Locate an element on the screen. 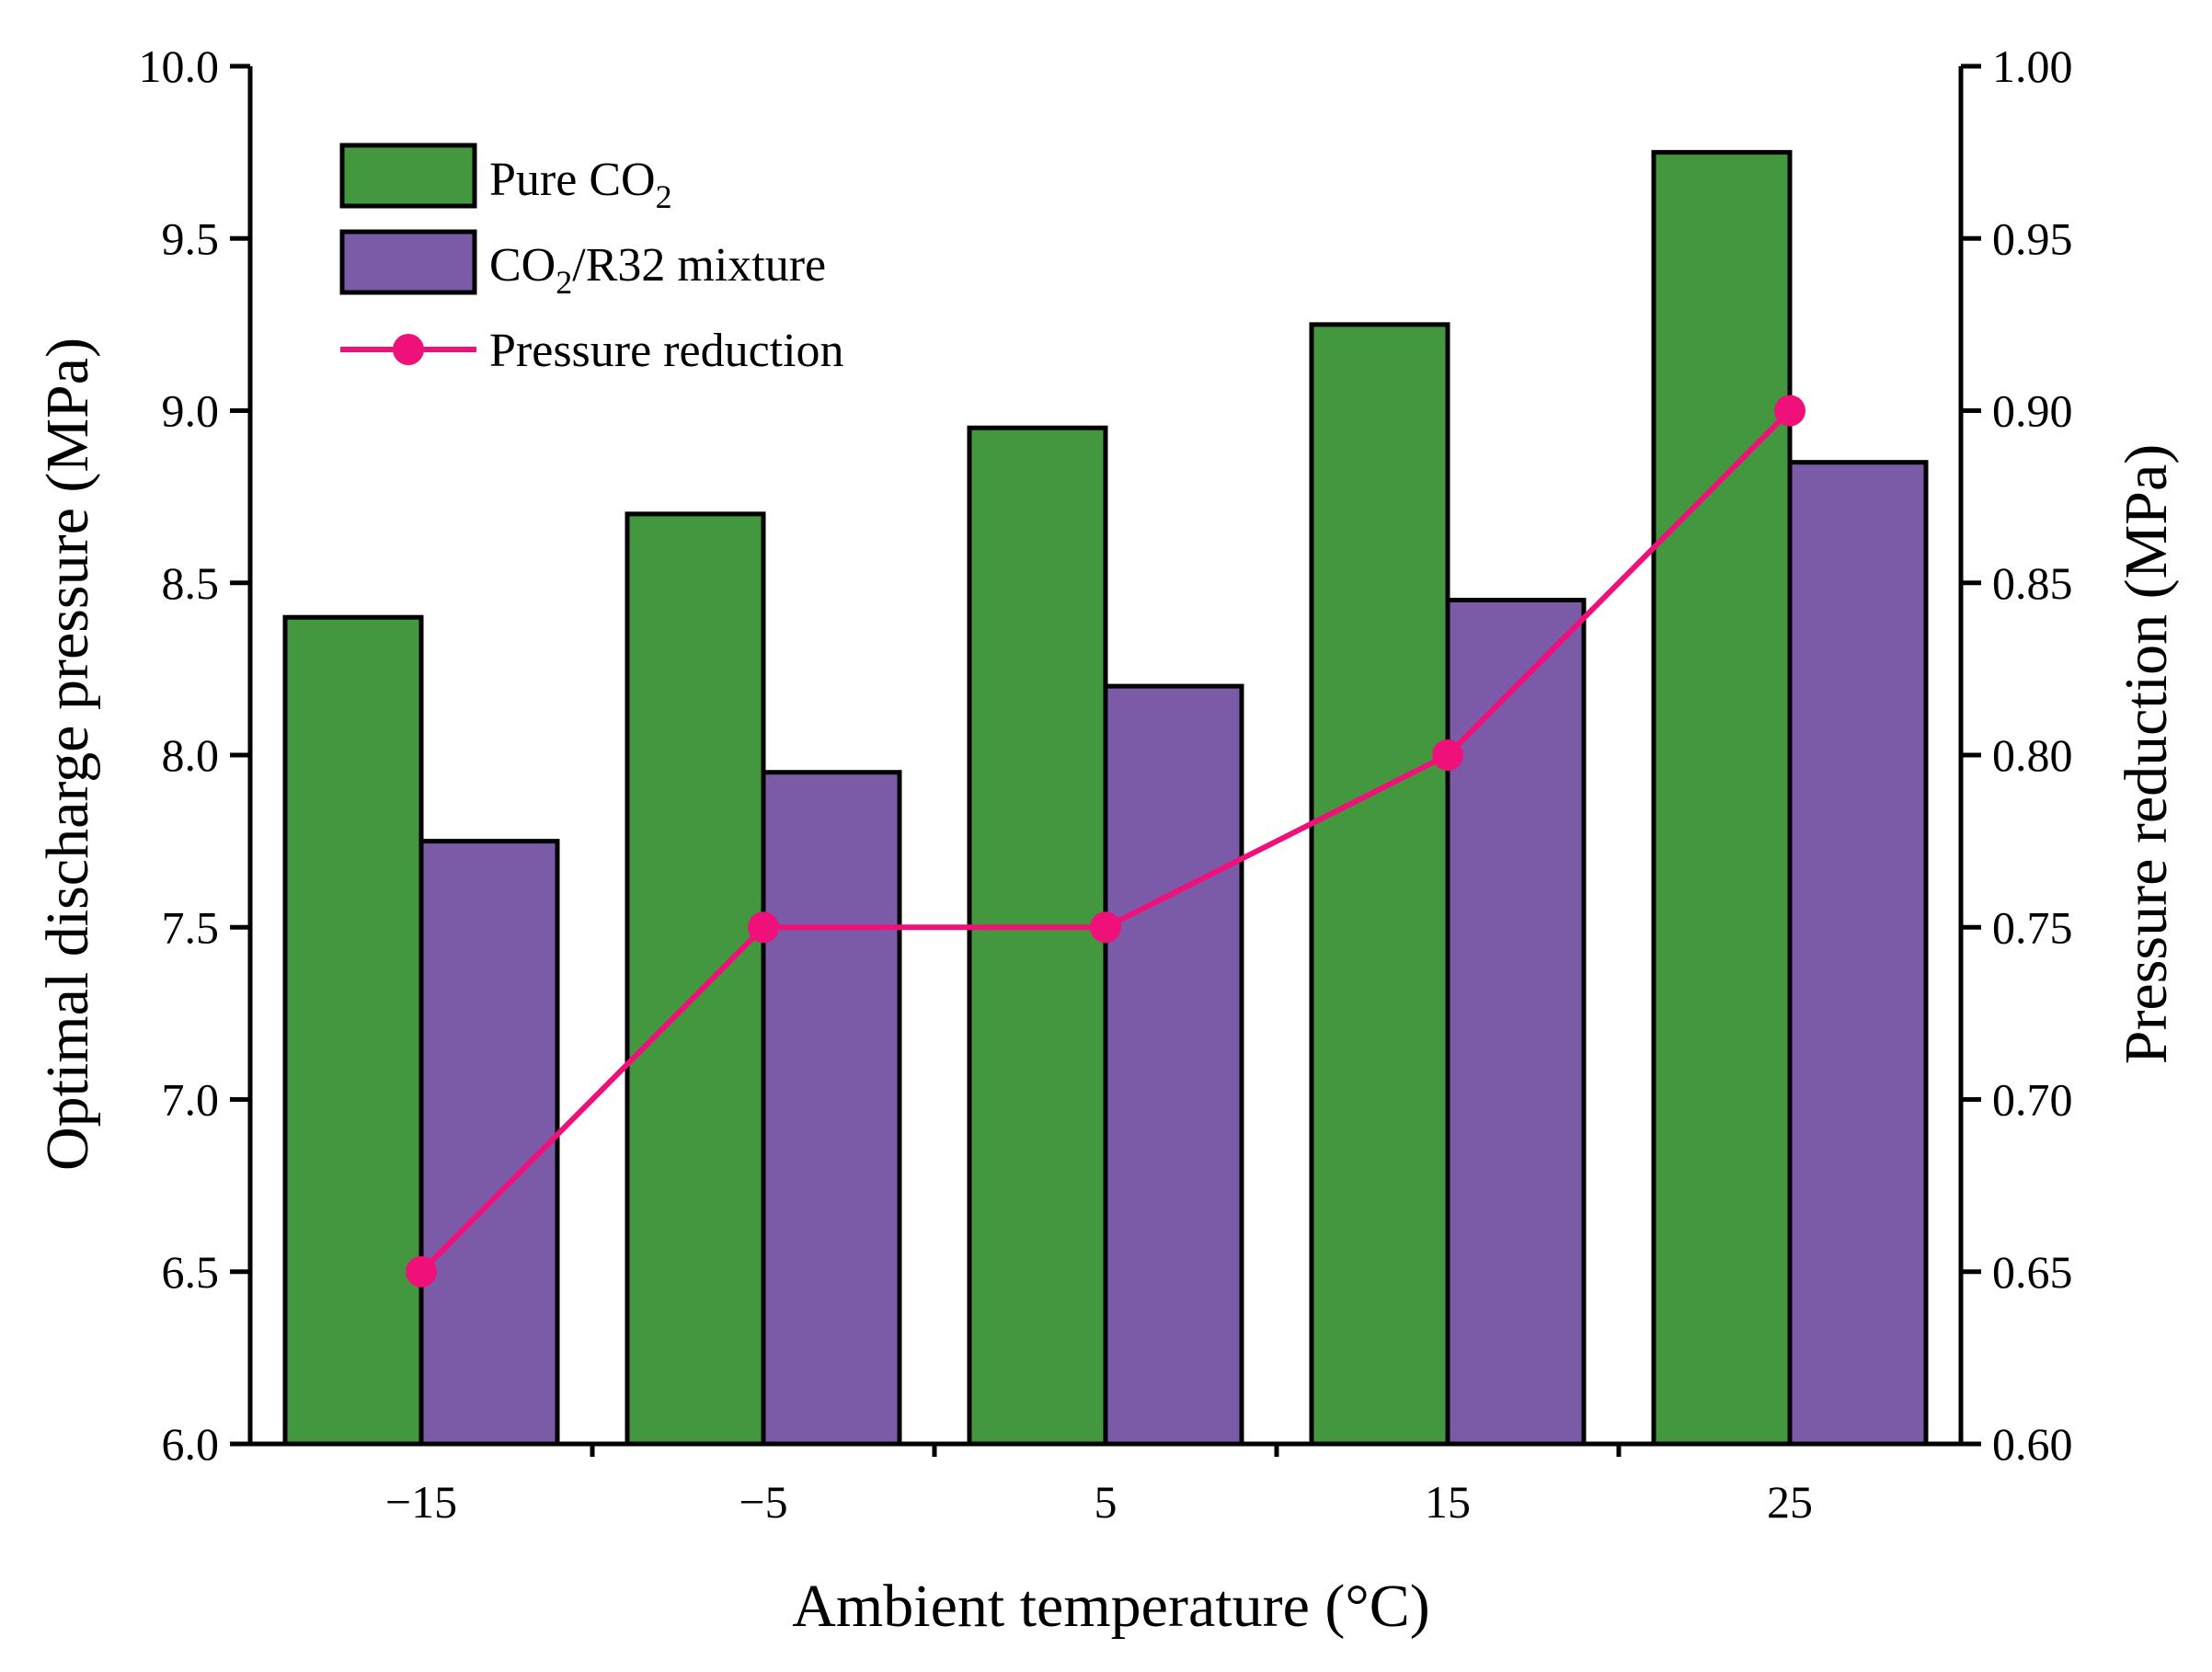  left-y-tick-label-1: 6.5 is located at coordinates (191, 1272).